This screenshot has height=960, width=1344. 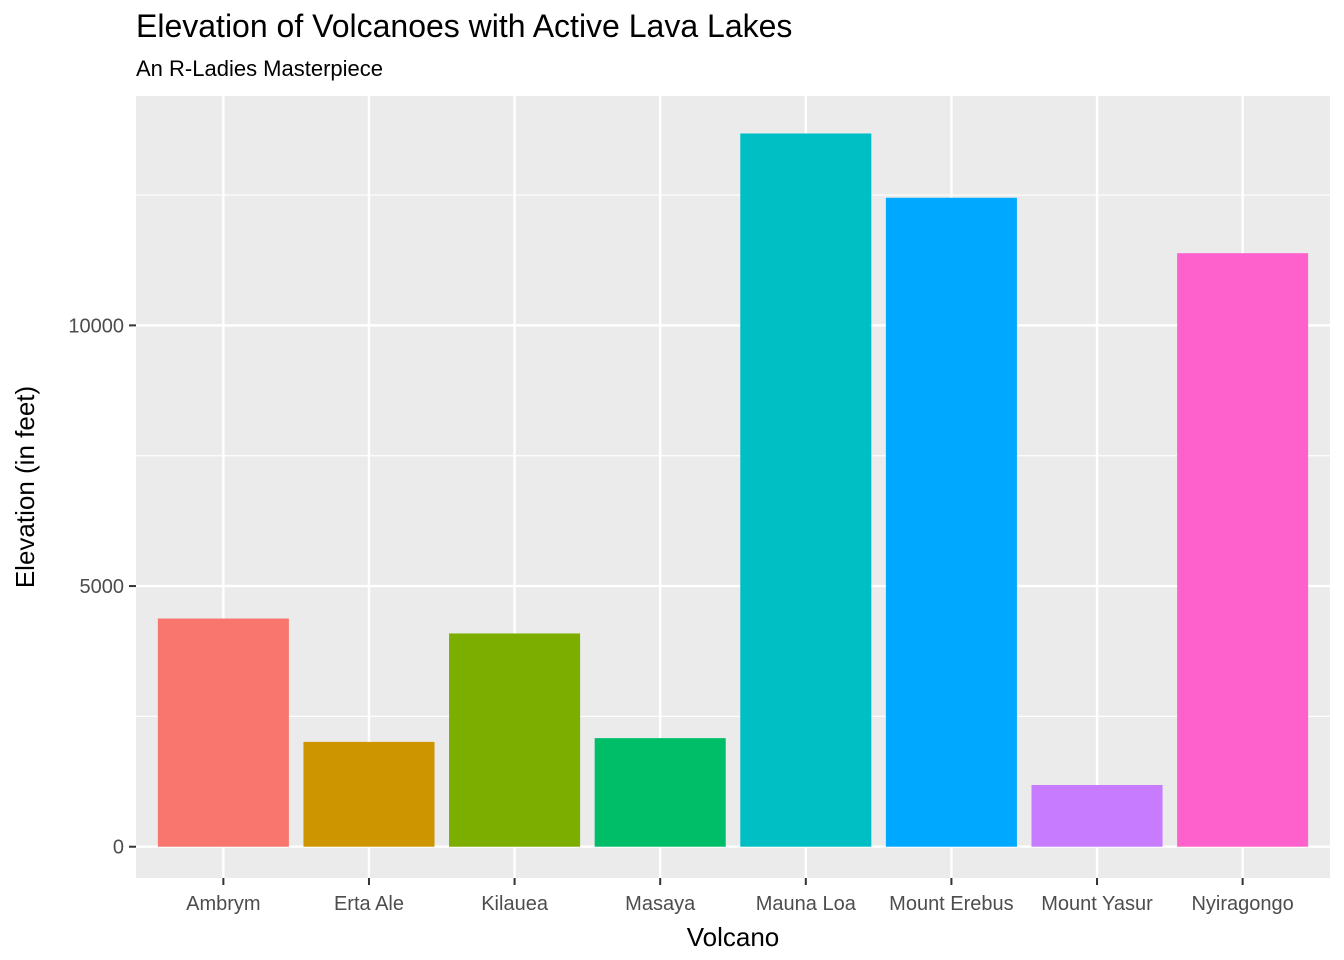 I want to click on y-tick-label: 5000, so click(x=102, y=587).